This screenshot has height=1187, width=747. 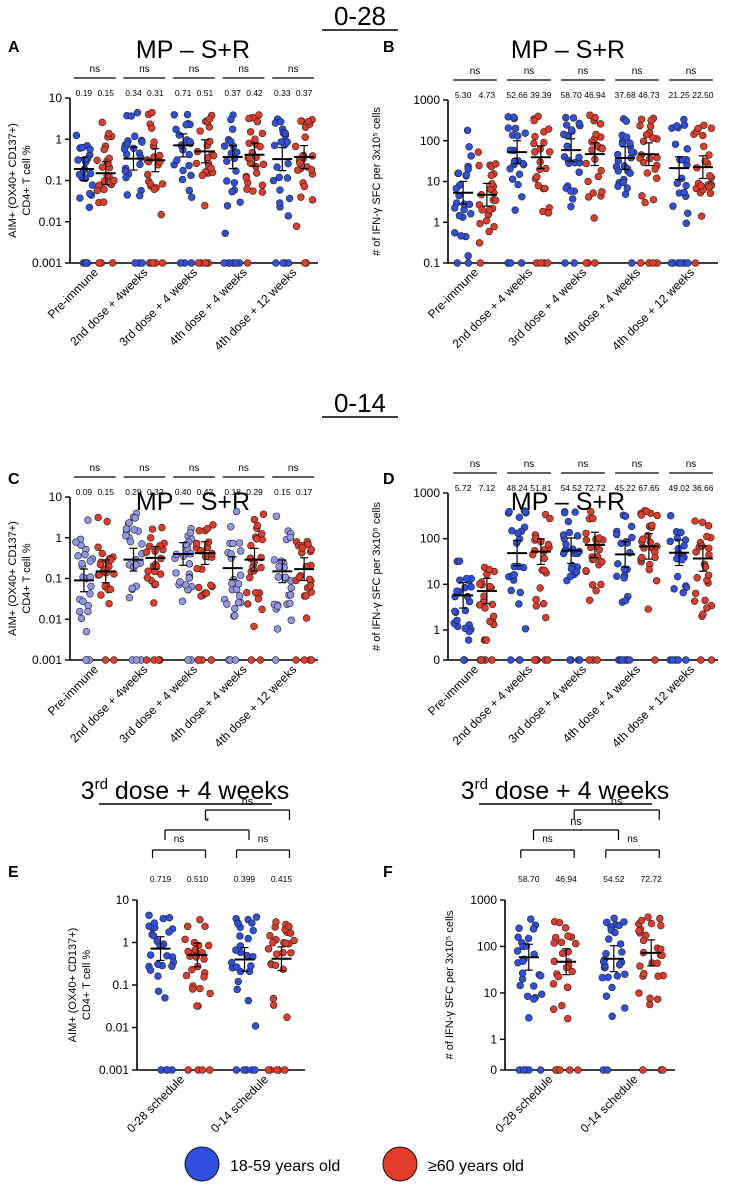 What do you see at coordinates (47, 660) in the screenshot?
I see `y-tick-label: 0.001` at bounding box center [47, 660].